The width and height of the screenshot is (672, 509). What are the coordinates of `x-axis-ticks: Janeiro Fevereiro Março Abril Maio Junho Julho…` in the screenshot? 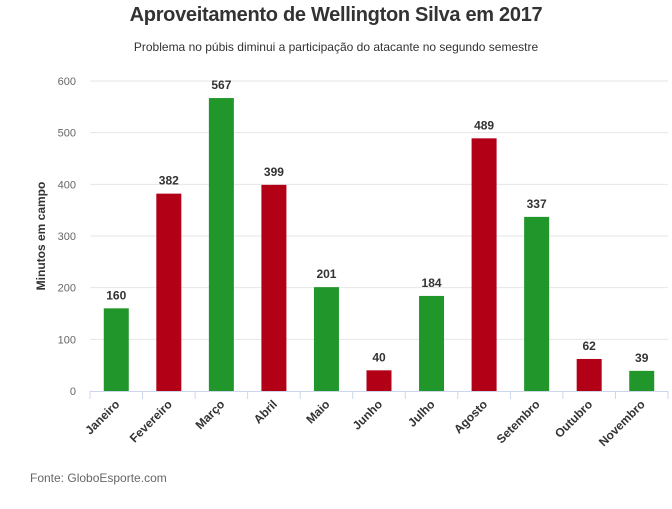 It's located at (375, 420).